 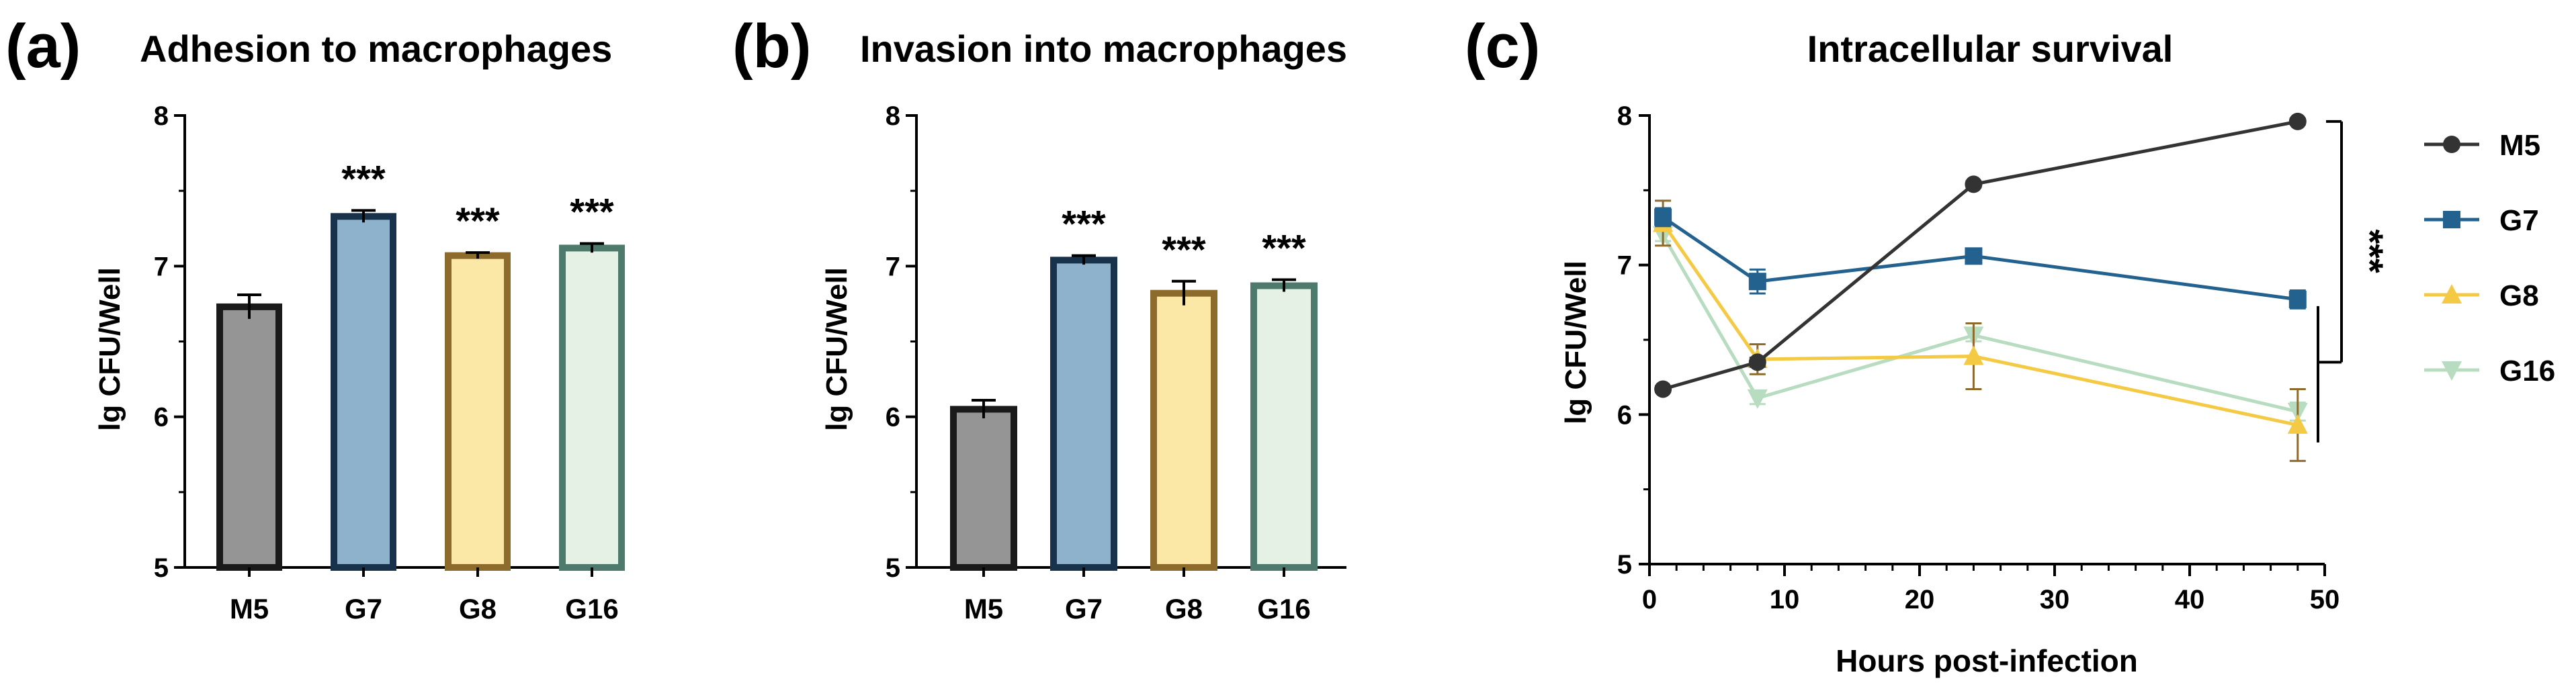 What do you see at coordinates (893, 417) in the screenshot?
I see `panel-b-y-tick-label: 6` at bounding box center [893, 417].